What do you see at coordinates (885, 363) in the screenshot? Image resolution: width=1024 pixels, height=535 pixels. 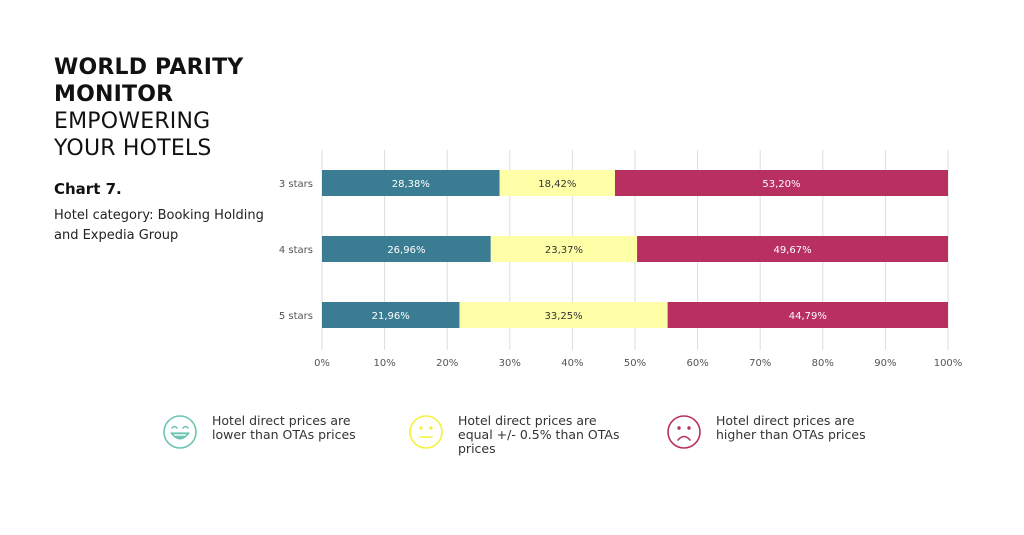 I see `x-tick-label: 90%` at bounding box center [885, 363].